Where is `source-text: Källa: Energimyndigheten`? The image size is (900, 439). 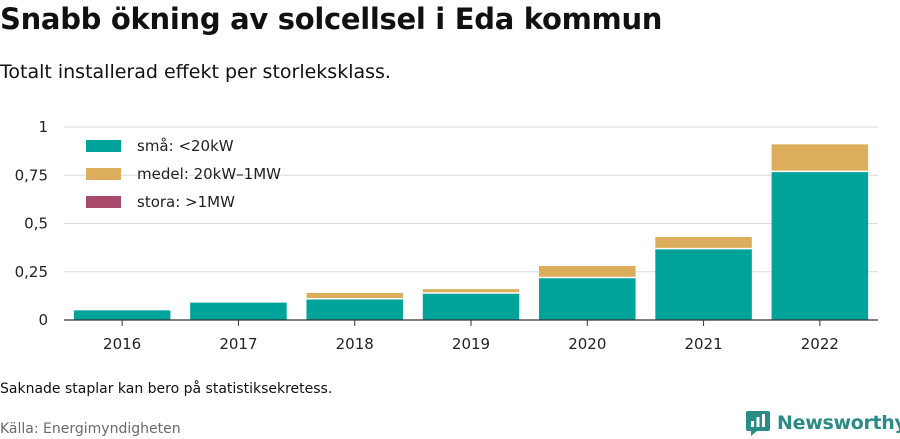
source-text: Källa: Energimyndigheten is located at coordinates (90, 429).